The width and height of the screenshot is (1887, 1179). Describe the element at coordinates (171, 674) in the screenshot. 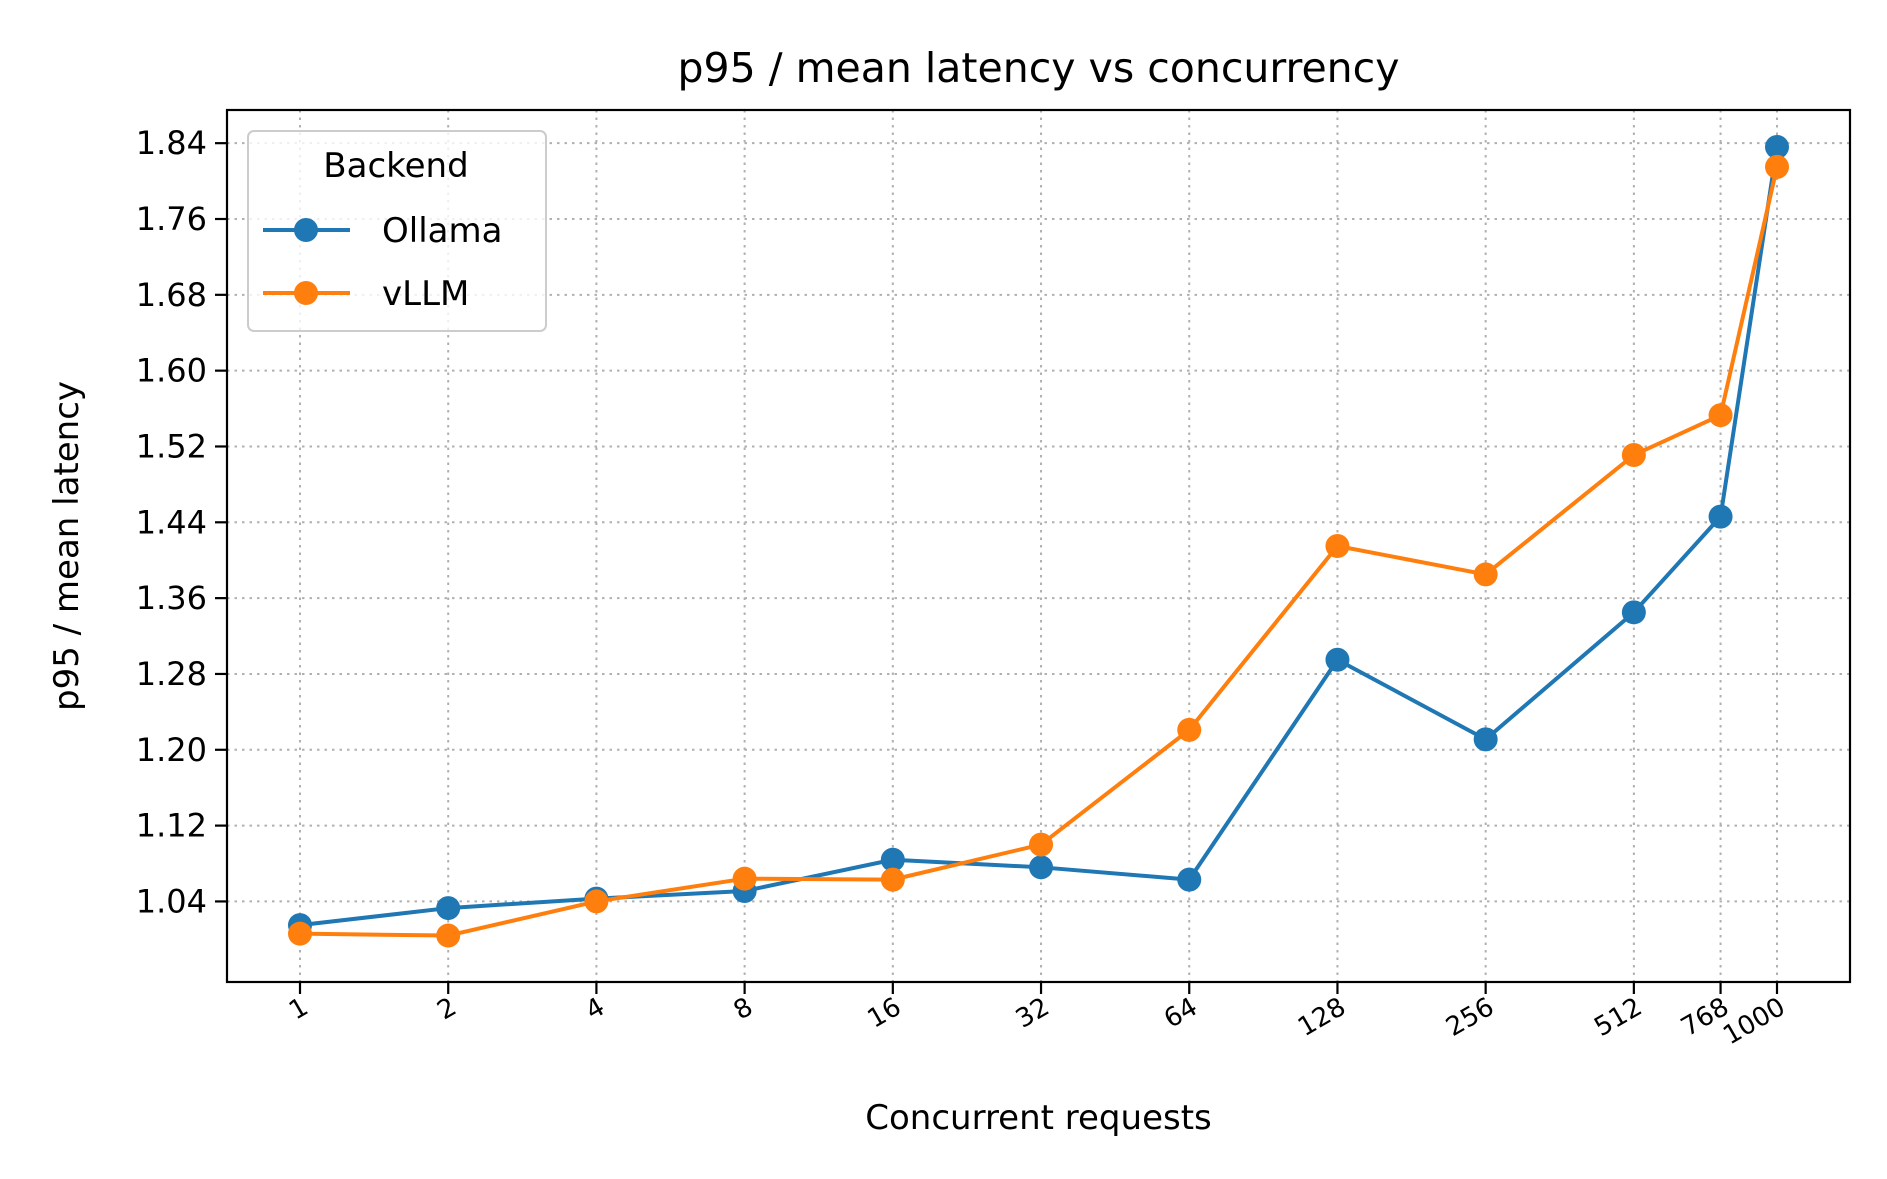

I see `y-tick-label: 1.28` at that location.